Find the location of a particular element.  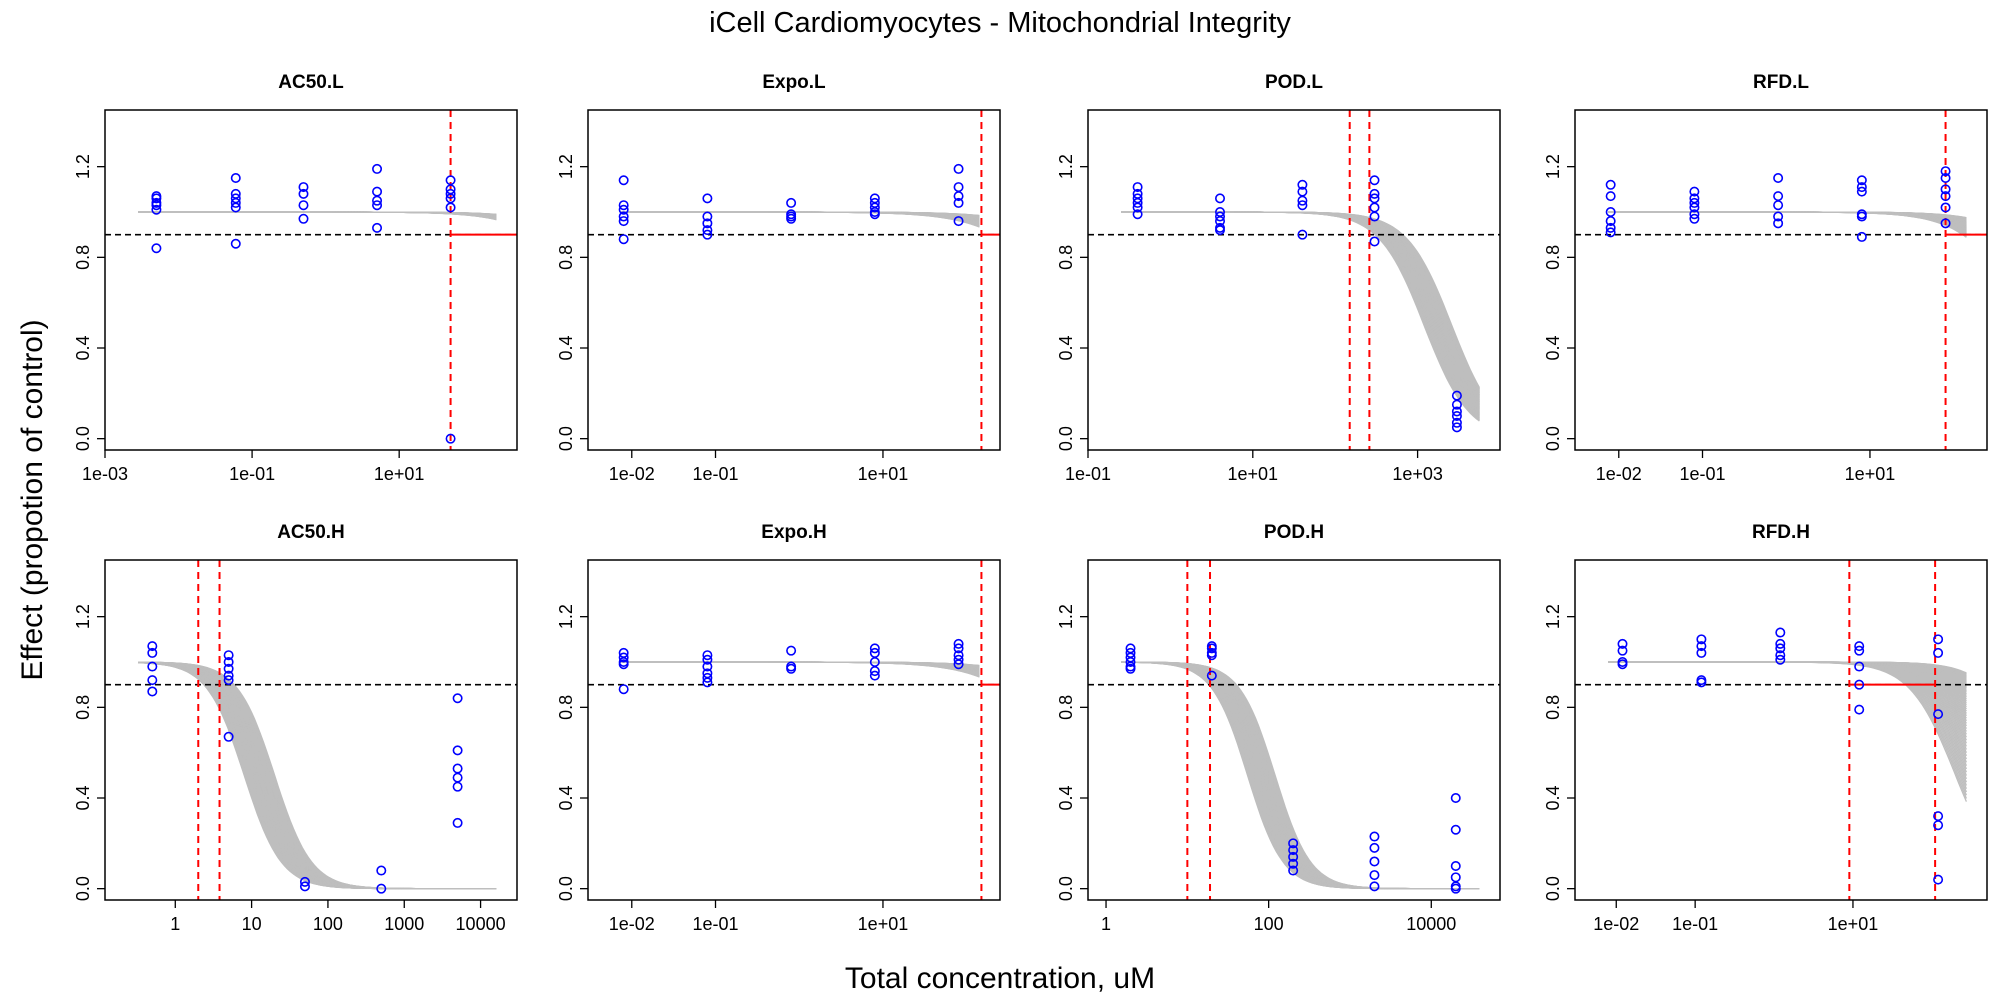

panel-expo-l: 0.0 0.4 0.8 1.2 1e-02 1e-01 1e+01 Expo.L is located at coordinates (778, 278).